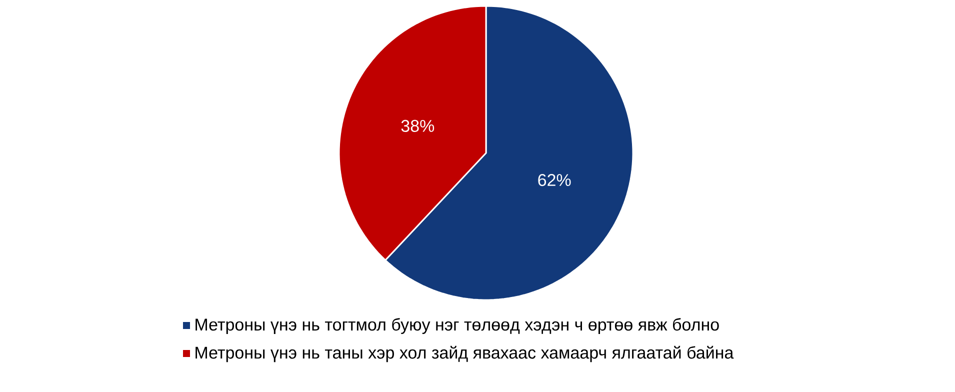  Describe the element at coordinates (465, 354) in the screenshot. I see `legend-label: Метроны үнэ нь таны хэр хол зайд явахаас хамаарч ялгаатай байна` at that location.